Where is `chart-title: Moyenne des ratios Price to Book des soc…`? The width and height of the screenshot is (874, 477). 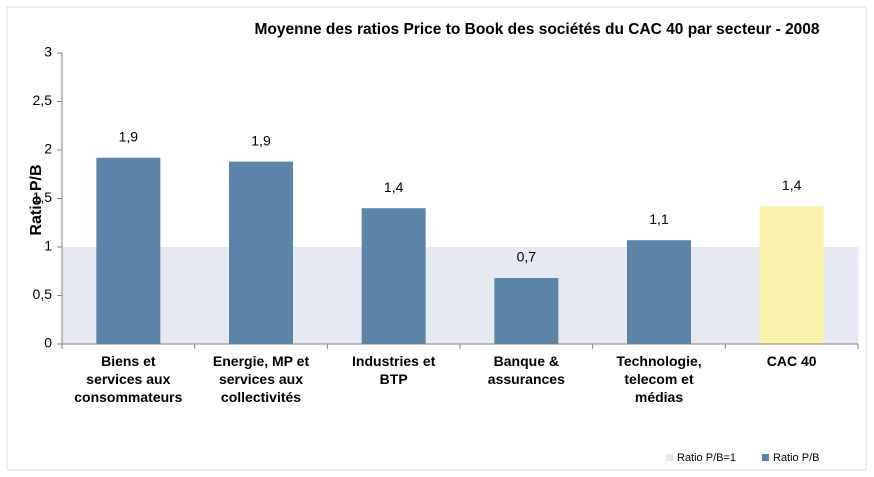 chart-title: Moyenne des ratios Price to Book des soc… is located at coordinates (537, 29).